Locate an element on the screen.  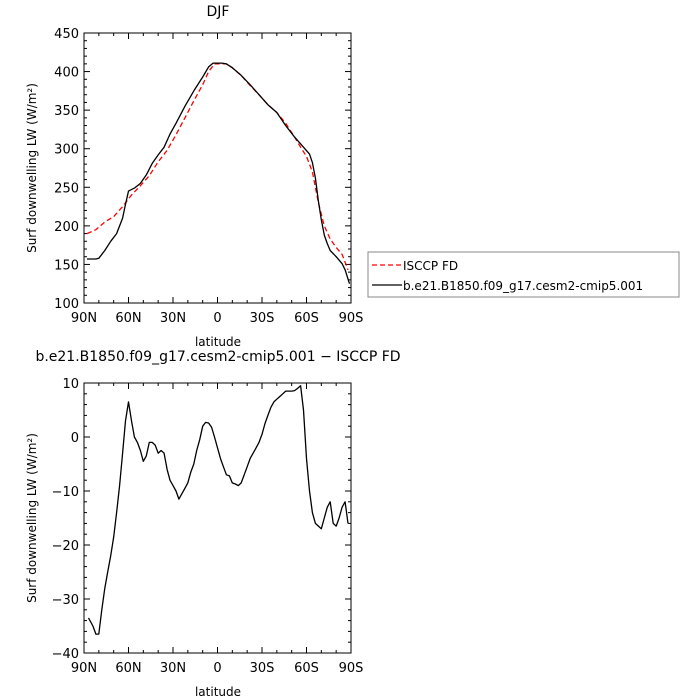
top-chart-x-tick-labels: 90N 60N 30N 0 30S 60S 90S is located at coordinates (217, 318).